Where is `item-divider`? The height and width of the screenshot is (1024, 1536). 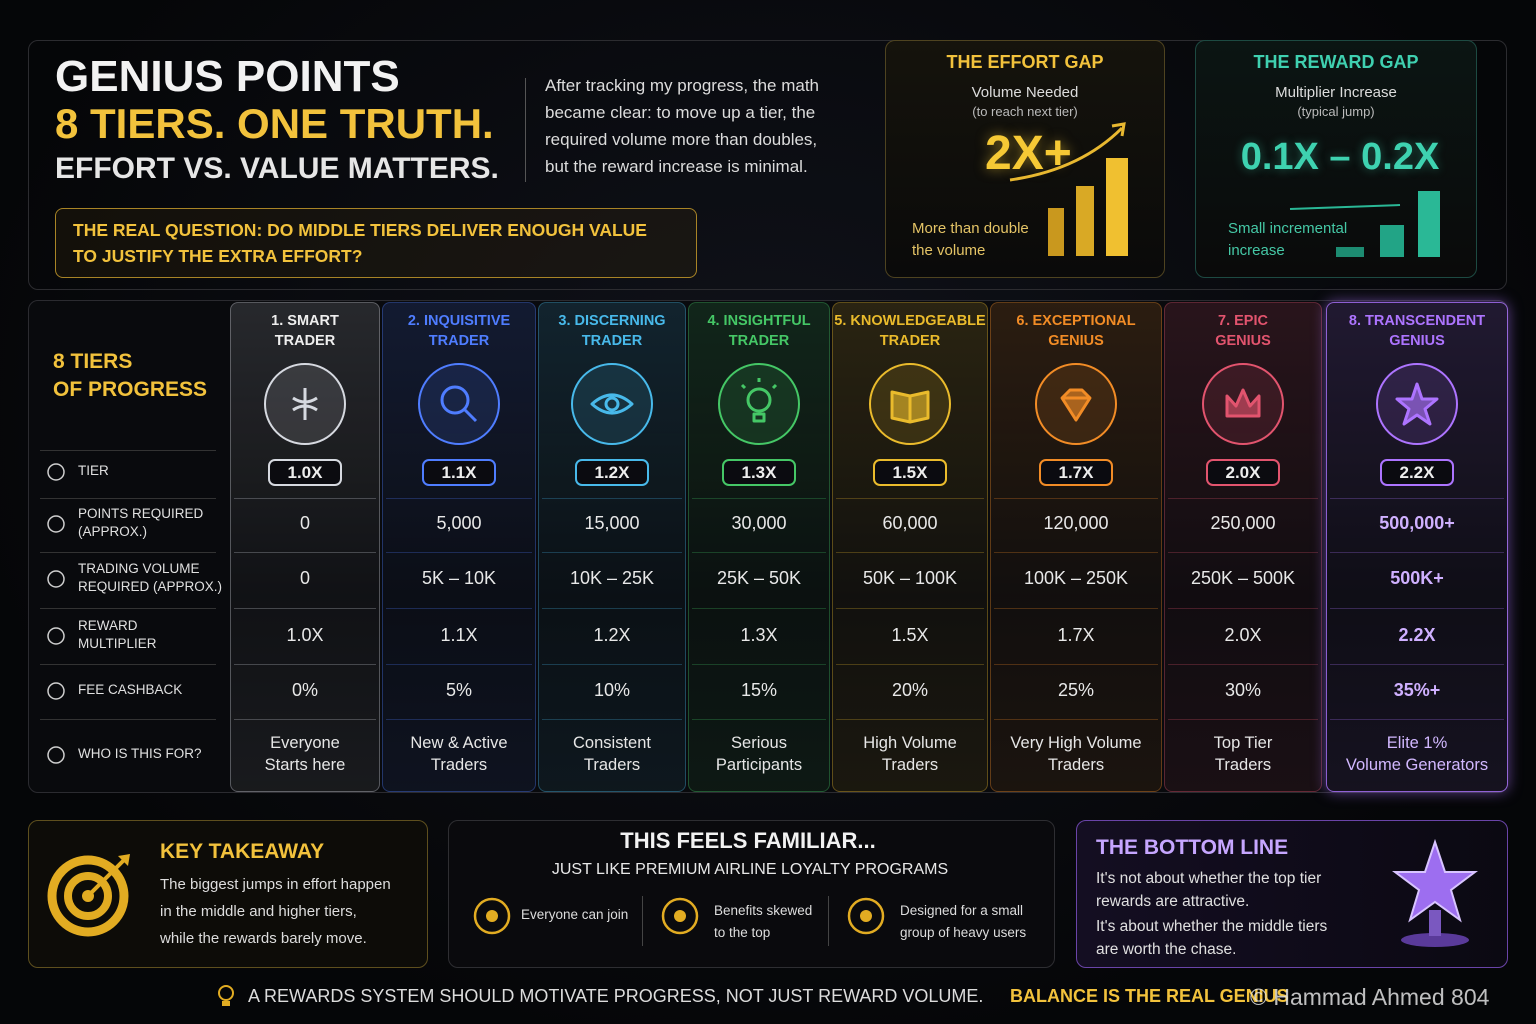
item-divider is located at coordinates (642, 921).